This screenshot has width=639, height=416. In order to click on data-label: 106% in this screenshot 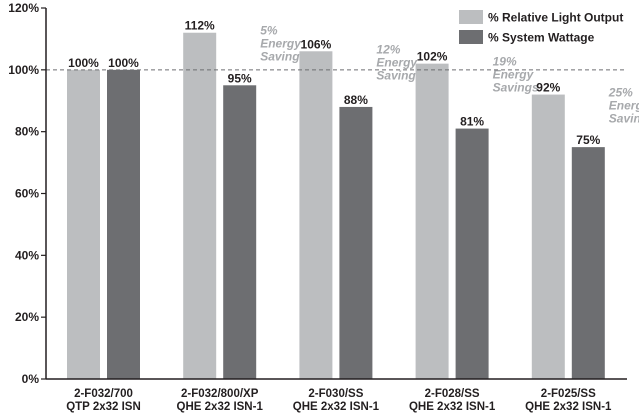, I will do `click(316, 44)`.